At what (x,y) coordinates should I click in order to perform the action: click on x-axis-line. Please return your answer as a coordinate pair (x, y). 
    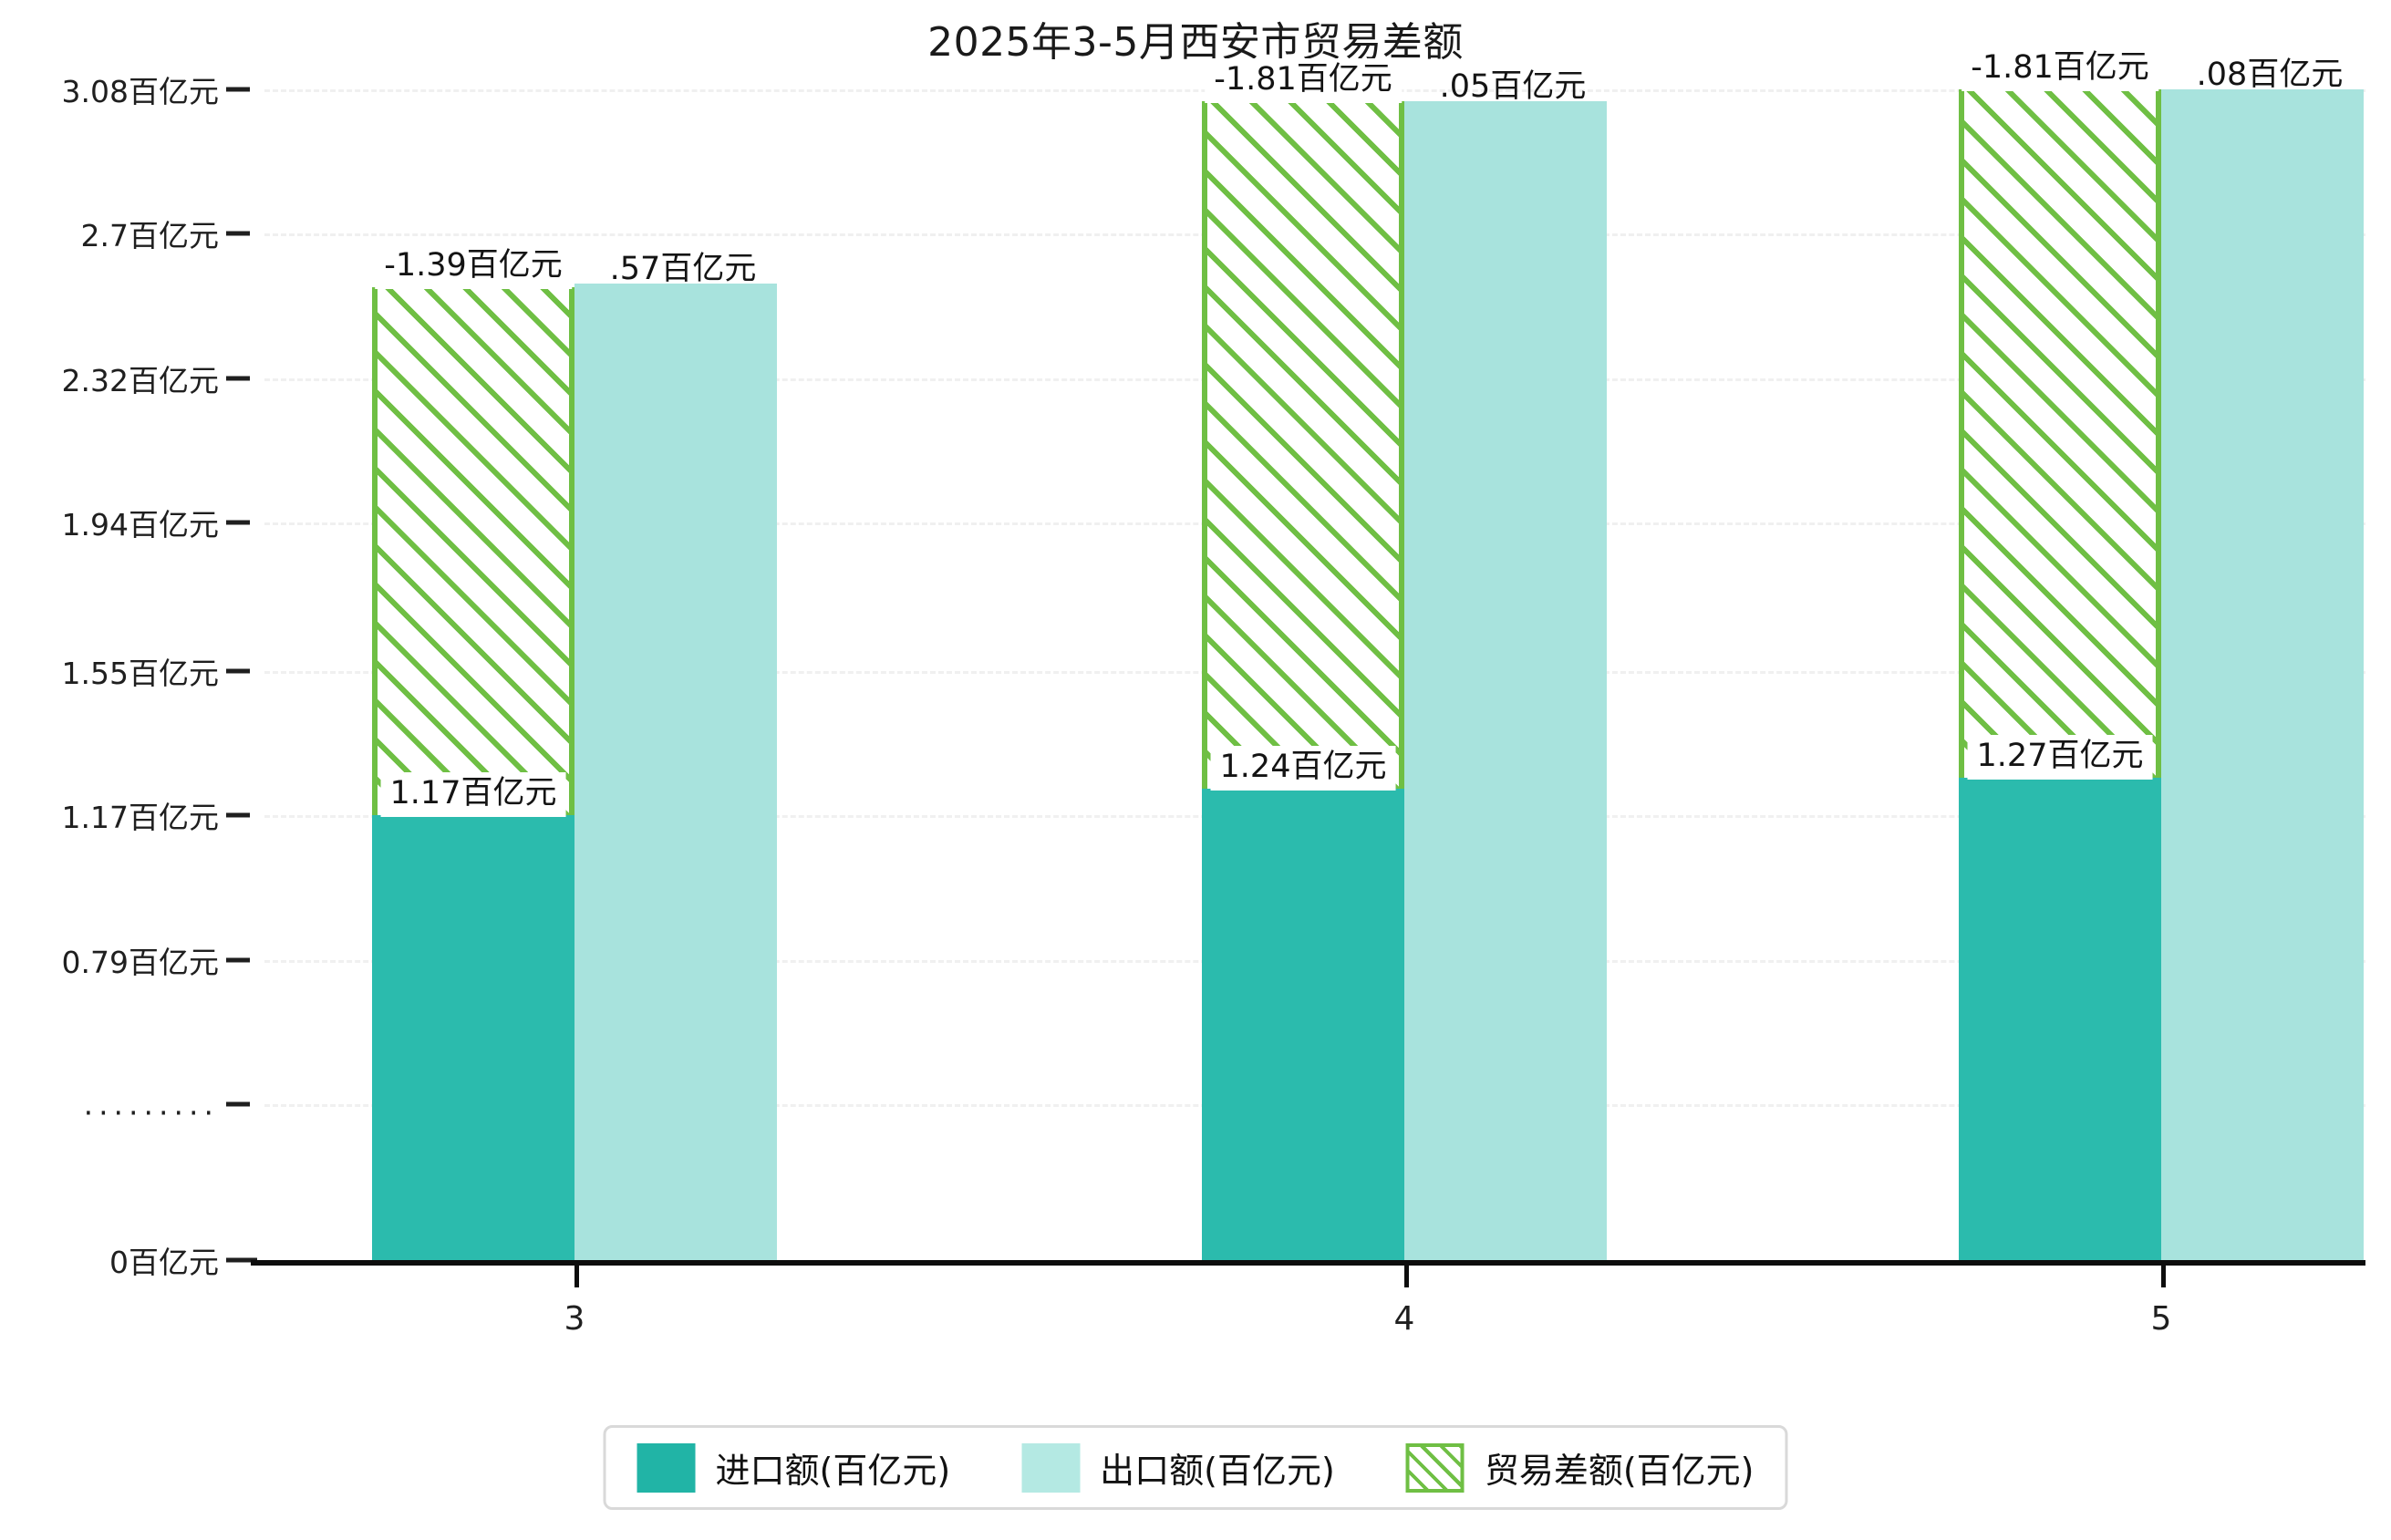
    Looking at the image, I should click on (1308, 1263).